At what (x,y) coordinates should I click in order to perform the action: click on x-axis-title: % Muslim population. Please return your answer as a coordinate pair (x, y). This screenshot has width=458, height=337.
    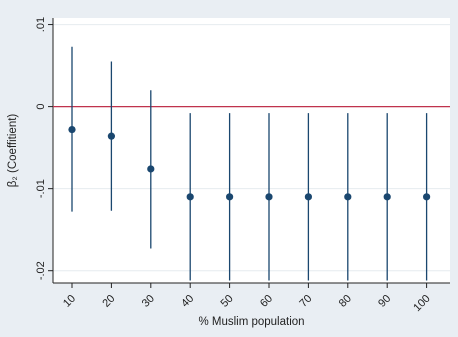
    Looking at the image, I should click on (251, 322).